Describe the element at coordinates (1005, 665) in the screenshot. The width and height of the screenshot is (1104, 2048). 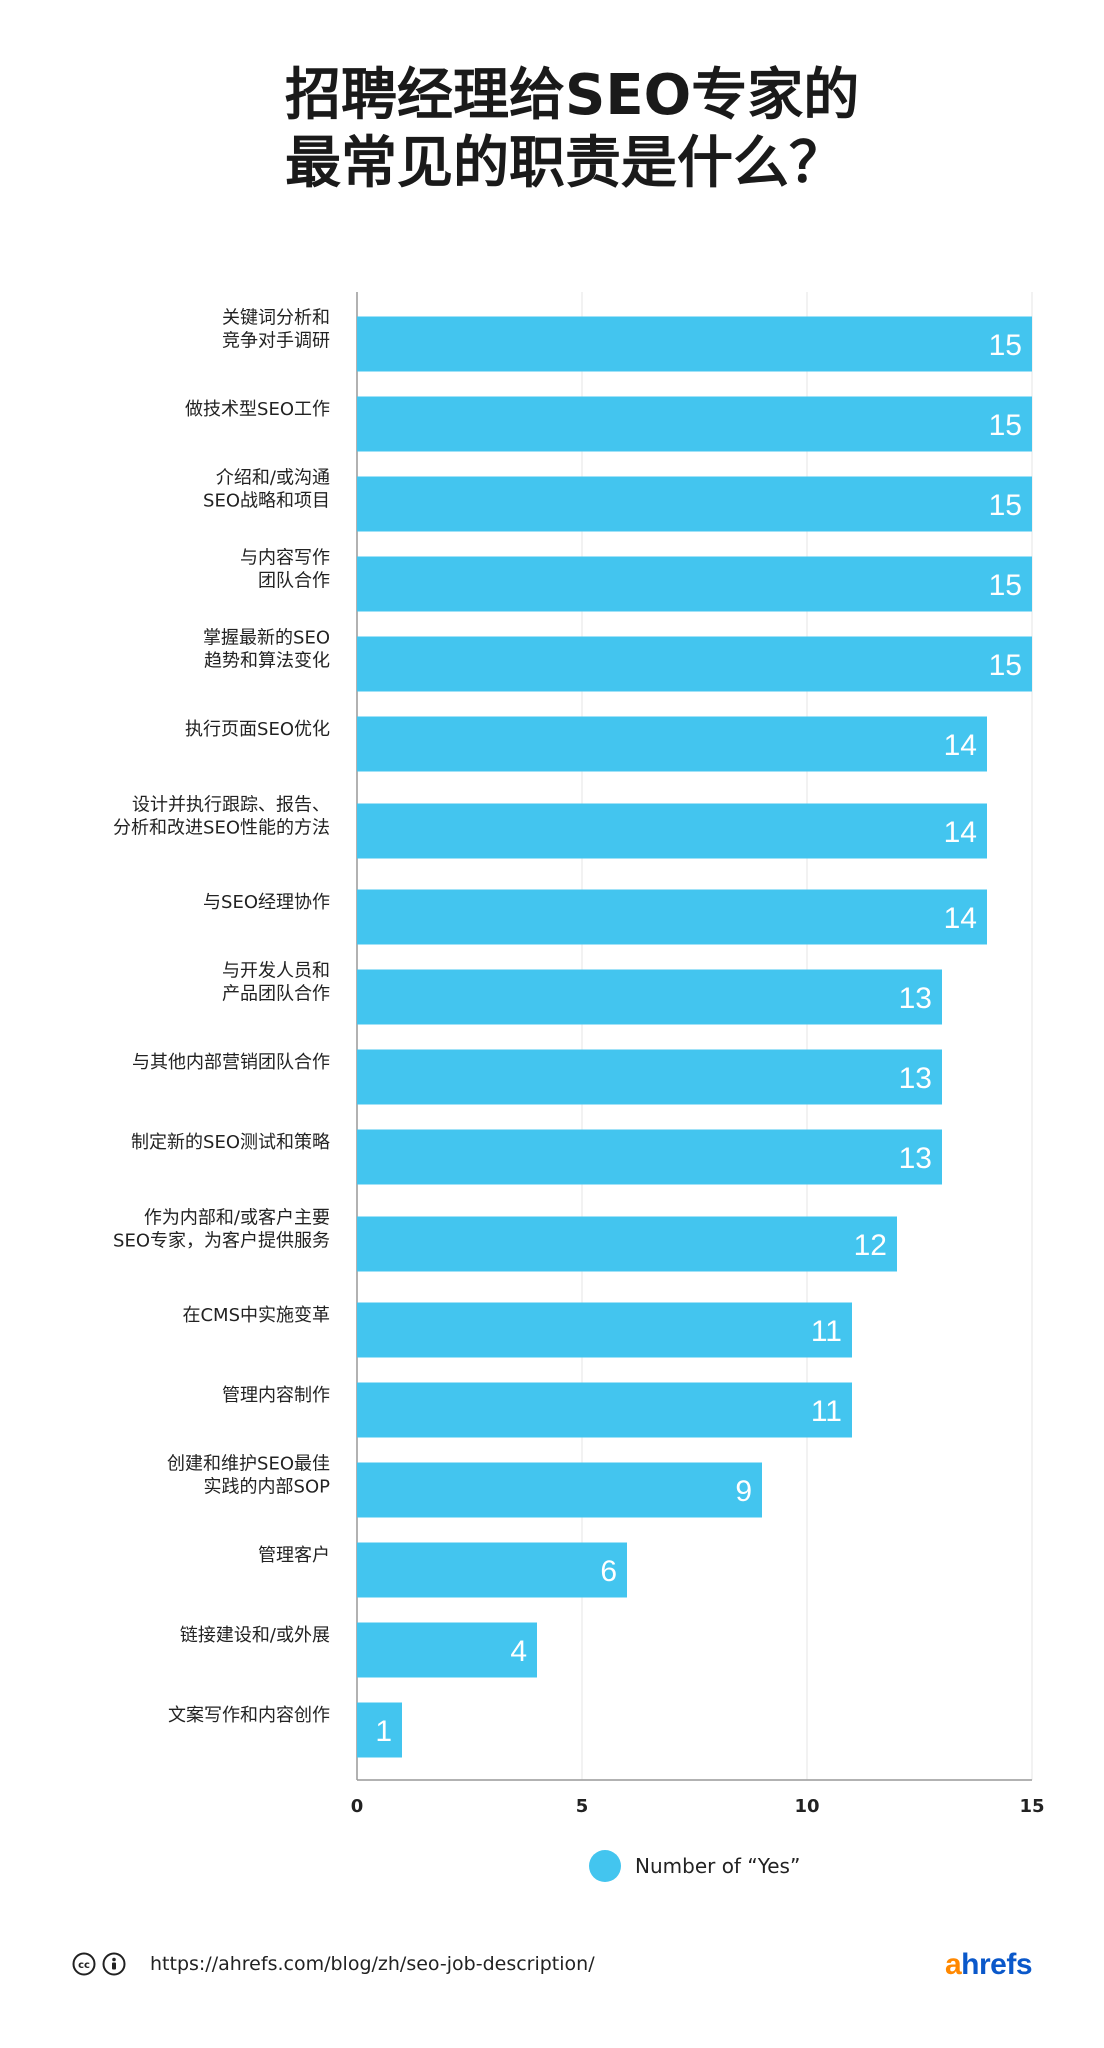
I see `bar-value-5: 15` at that location.